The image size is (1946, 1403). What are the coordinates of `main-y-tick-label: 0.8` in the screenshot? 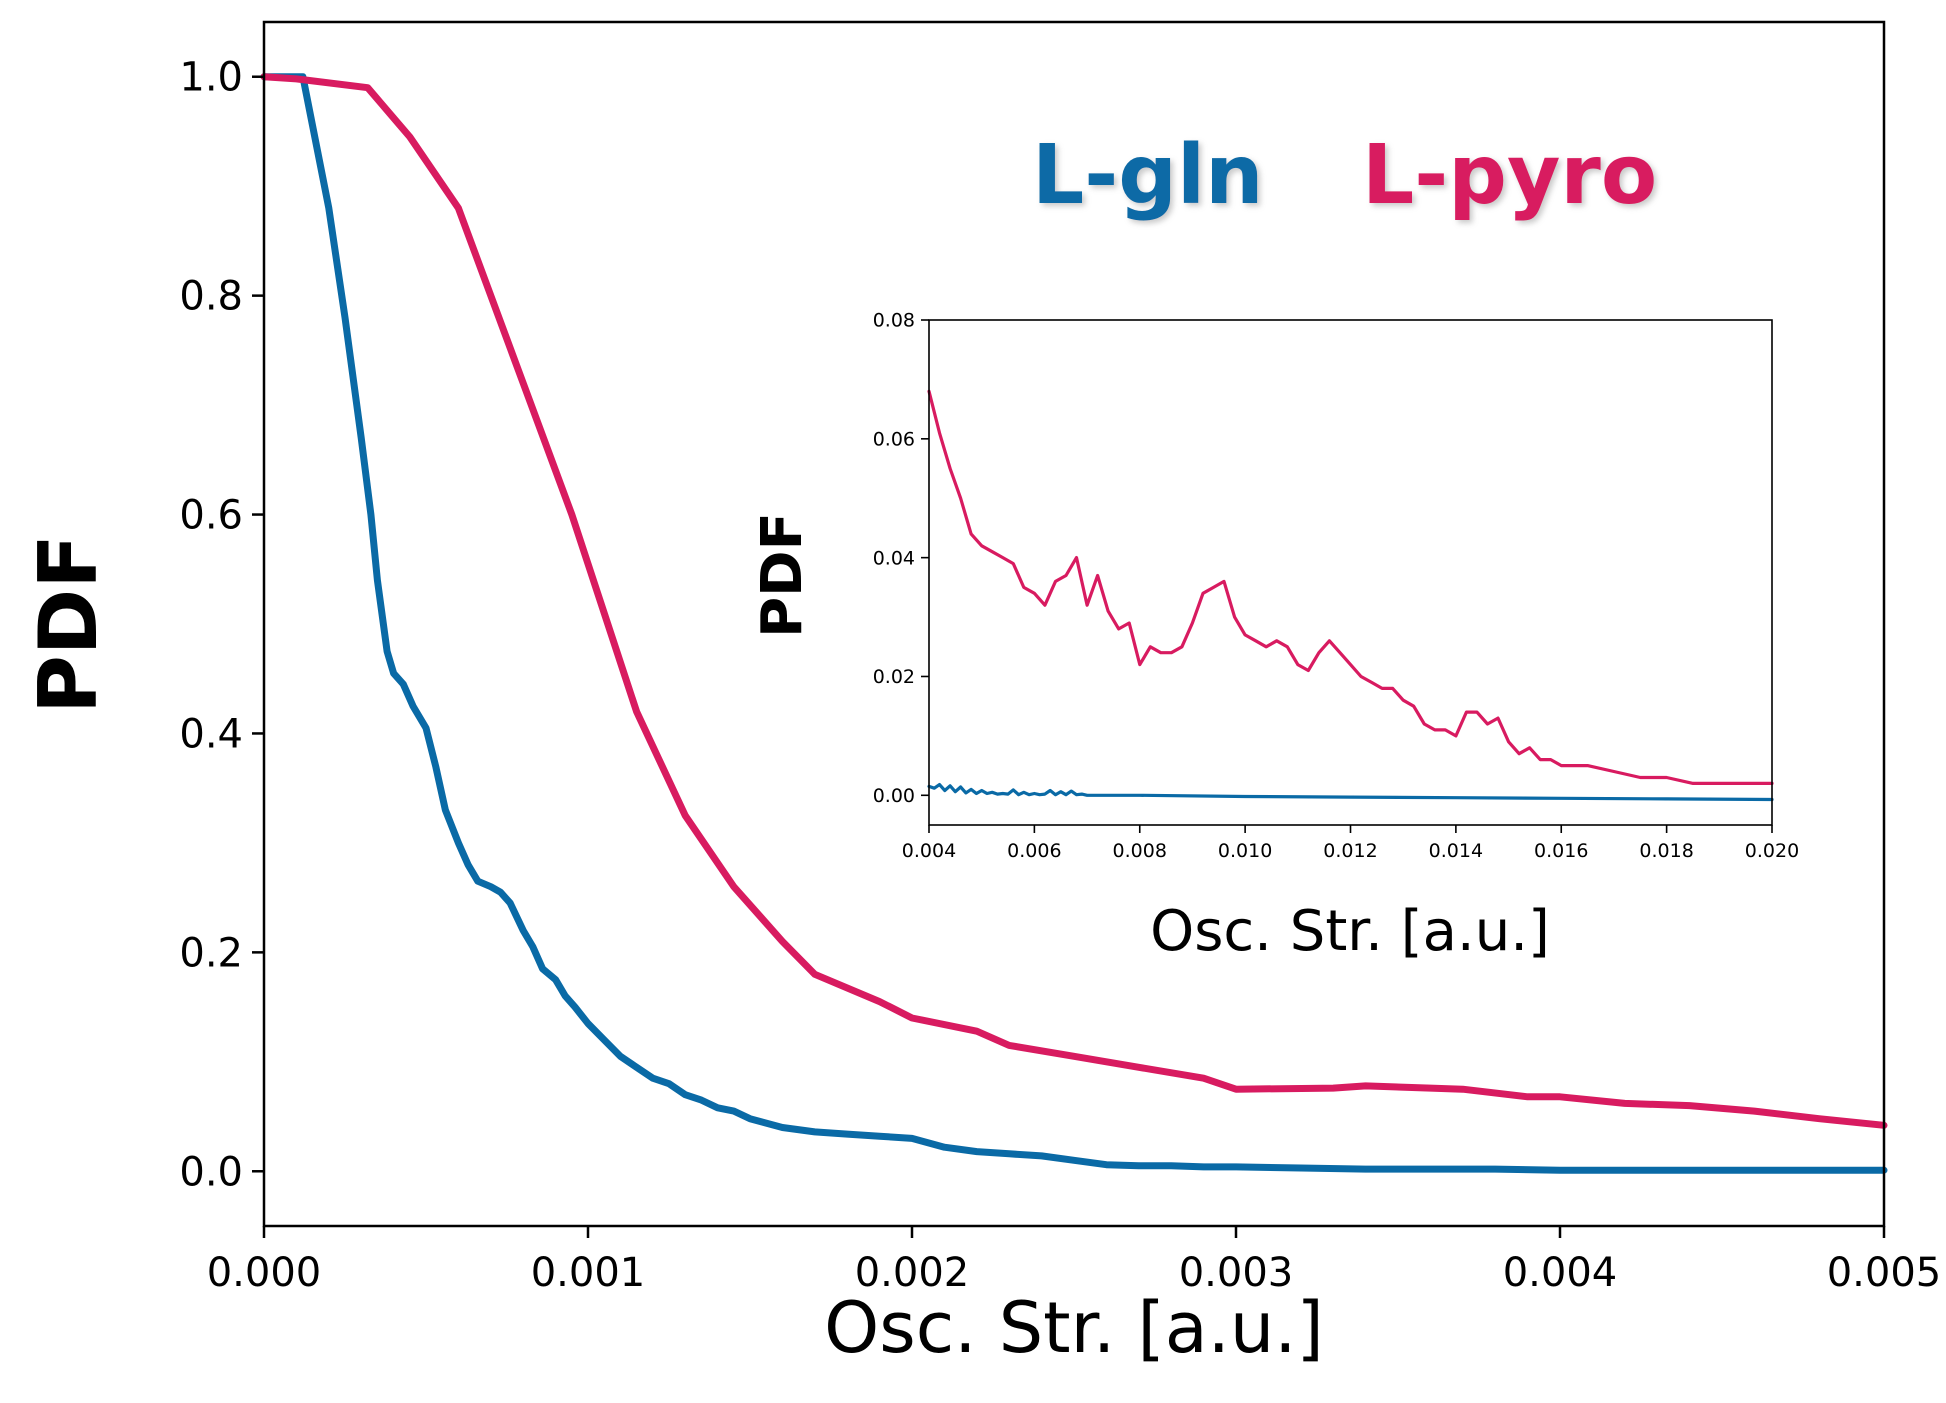 It's located at (211, 297).